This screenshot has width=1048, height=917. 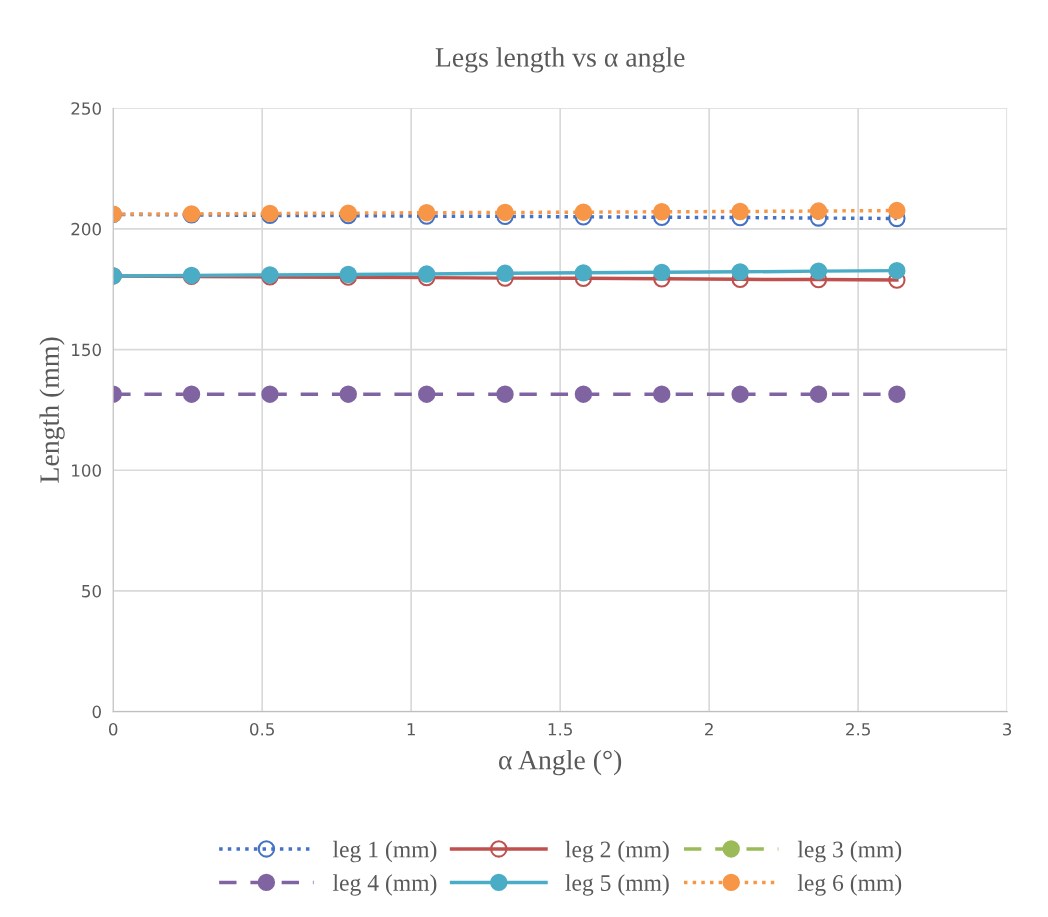 What do you see at coordinates (709, 729) in the screenshot?
I see `x-tick-label: 2` at bounding box center [709, 729].